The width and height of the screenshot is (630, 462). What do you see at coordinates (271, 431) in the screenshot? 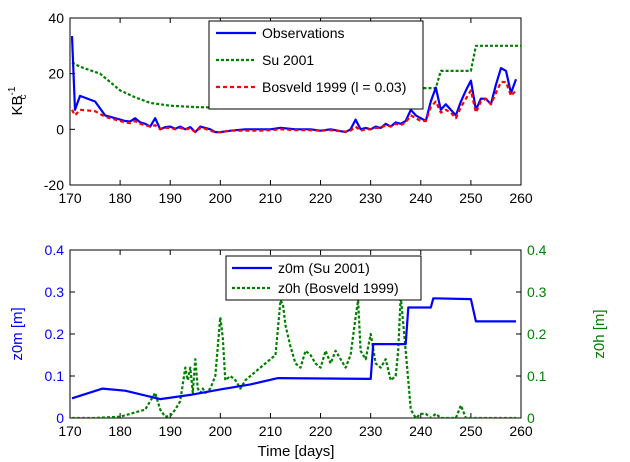
I see `roughness-x-tick-label: 210` at bounding box center [271, 431].